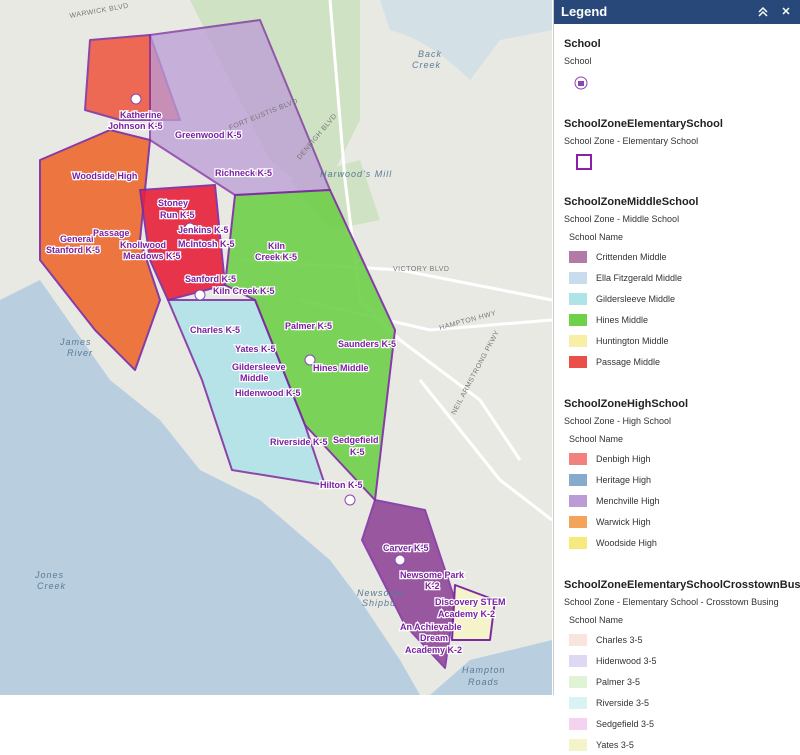 The height and width of the screenshot is (755, 800). Describe the element at coordinates (254, 378) in the screenshot. I see `school-label: Middle` at that location.